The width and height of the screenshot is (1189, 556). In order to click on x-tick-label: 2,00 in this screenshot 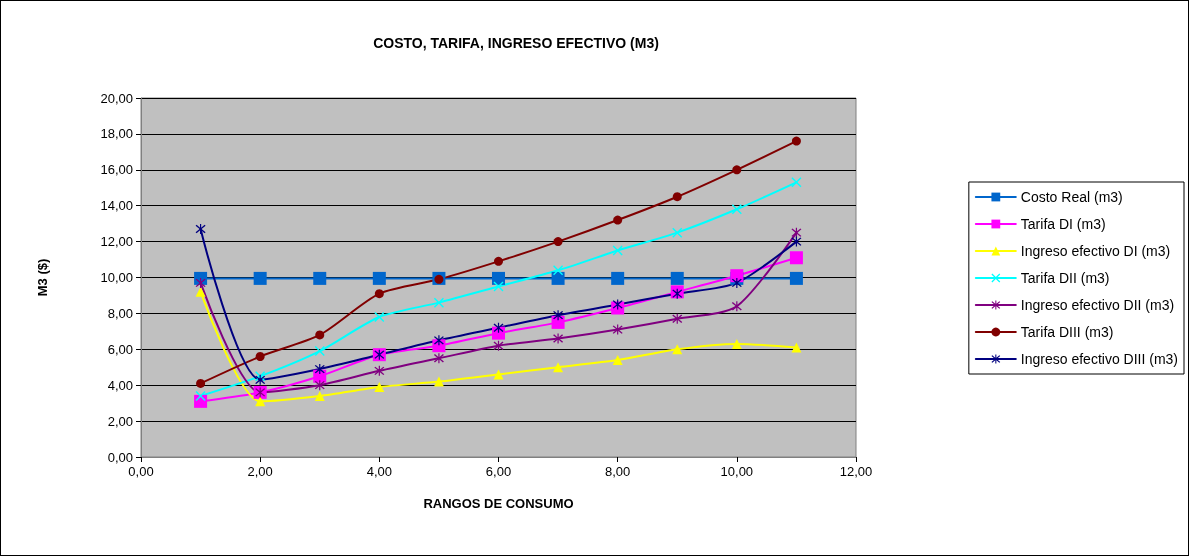, I will do `click(260, 471)`.